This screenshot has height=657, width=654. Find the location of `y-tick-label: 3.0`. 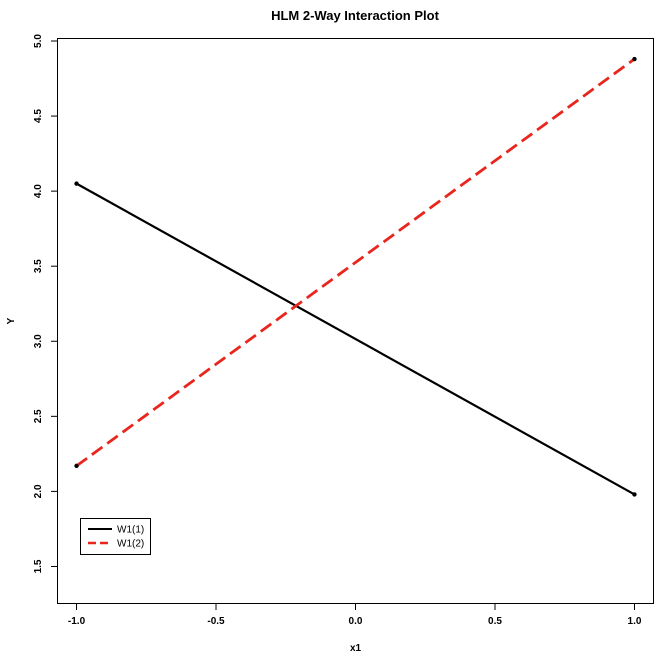

y-tick-label: 3.0 is located at coordinates (38, 341).